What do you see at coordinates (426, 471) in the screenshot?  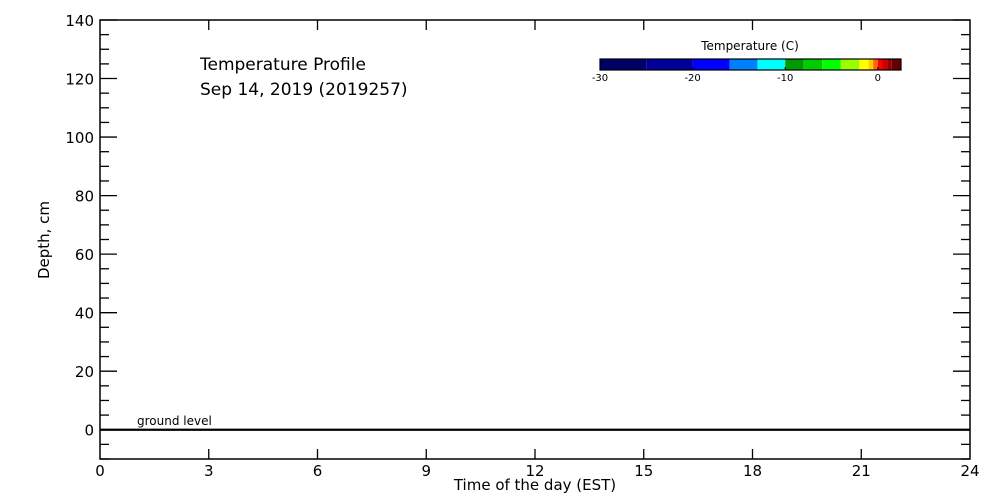 I see `x-tick-label: 9` at bounding box center [426, 471].